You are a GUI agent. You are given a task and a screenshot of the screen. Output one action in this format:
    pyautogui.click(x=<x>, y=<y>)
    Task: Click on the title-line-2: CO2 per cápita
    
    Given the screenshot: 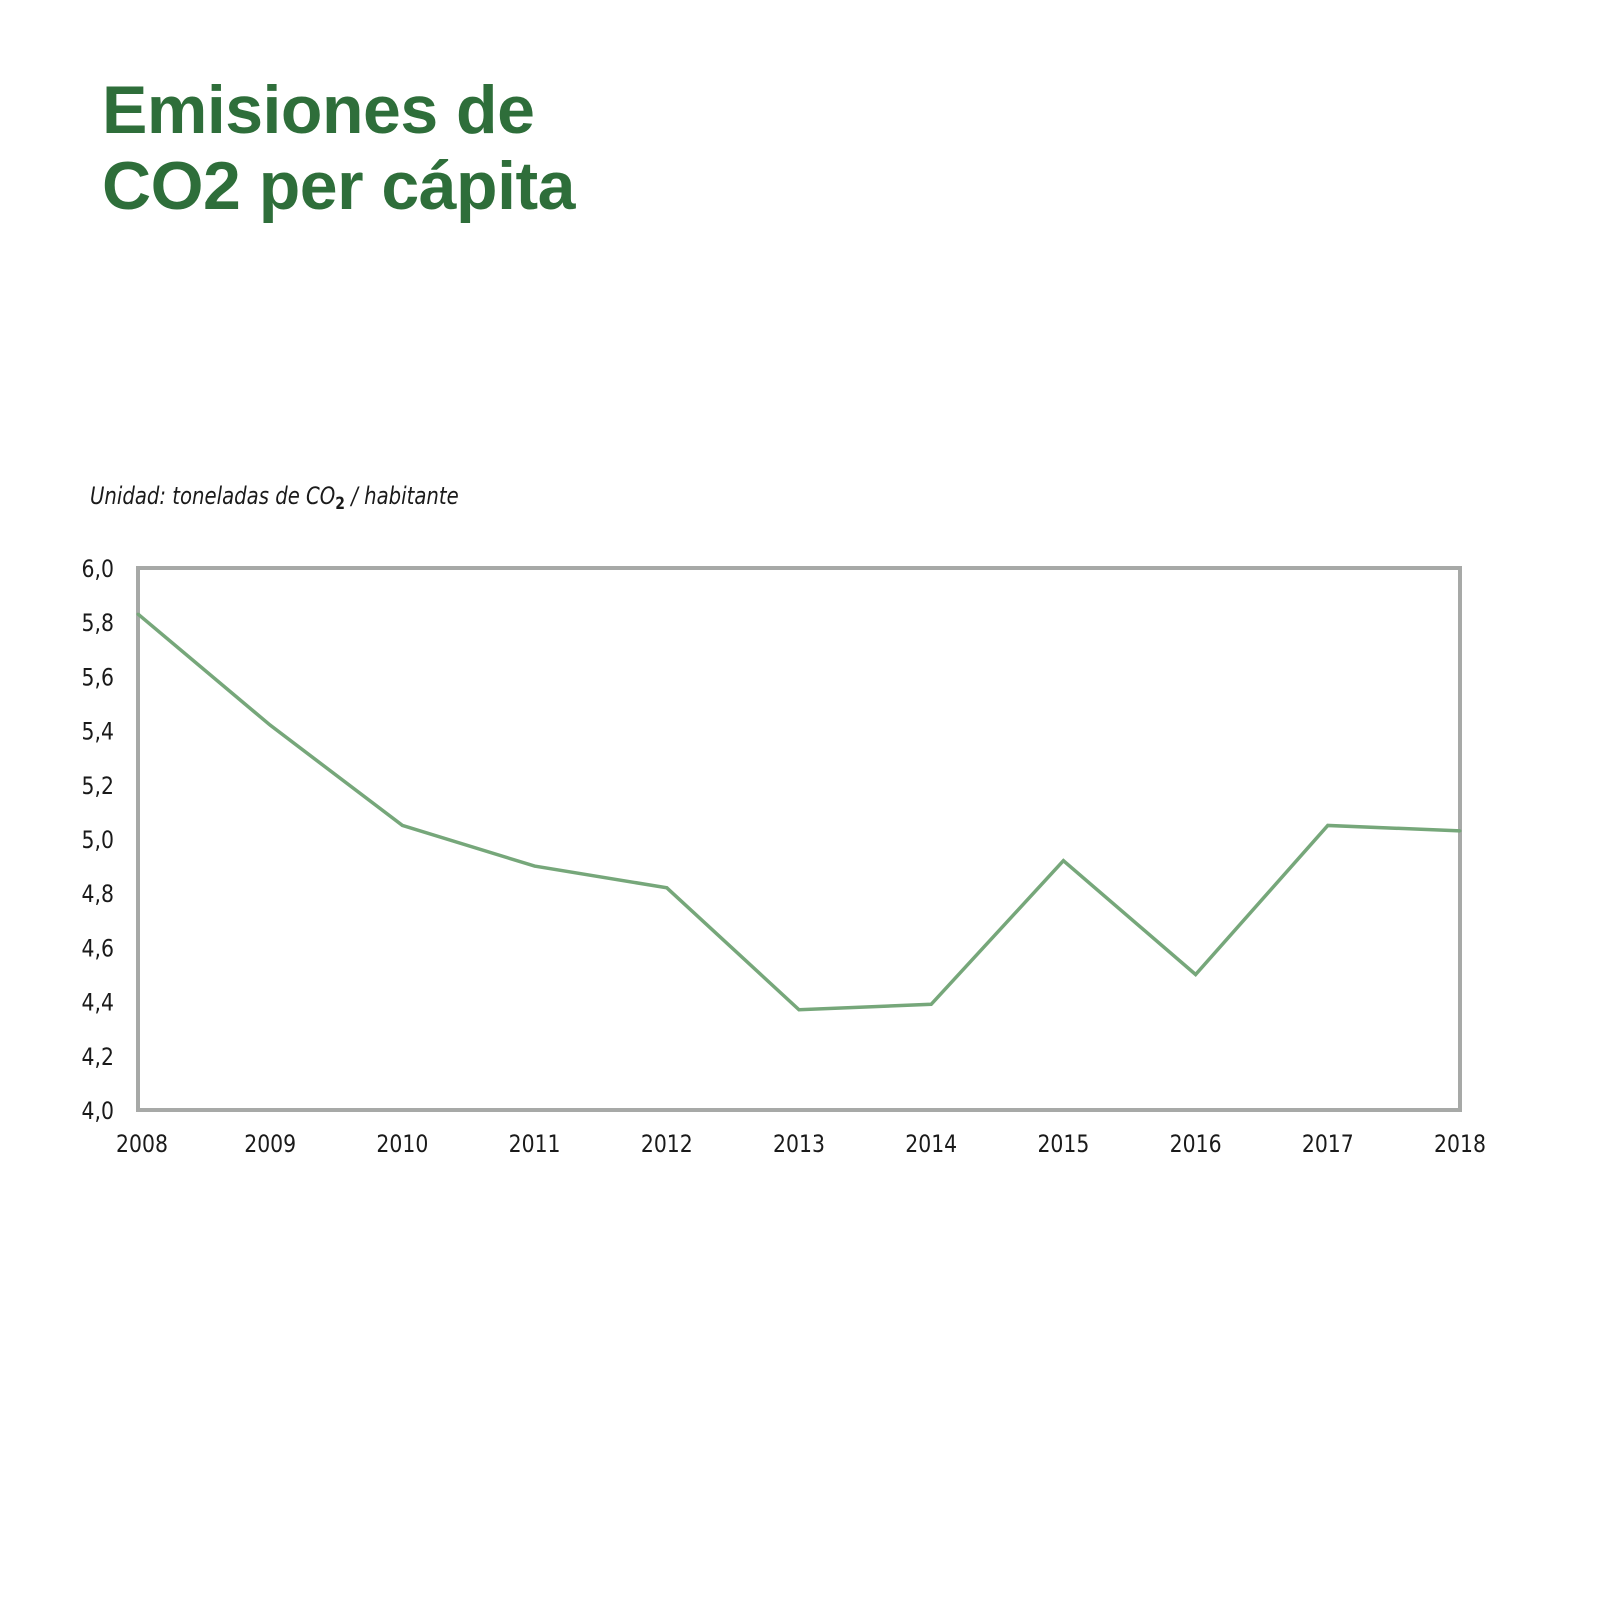 What is the action you would take?
    pyautogui.click(x=338, y=186)
    